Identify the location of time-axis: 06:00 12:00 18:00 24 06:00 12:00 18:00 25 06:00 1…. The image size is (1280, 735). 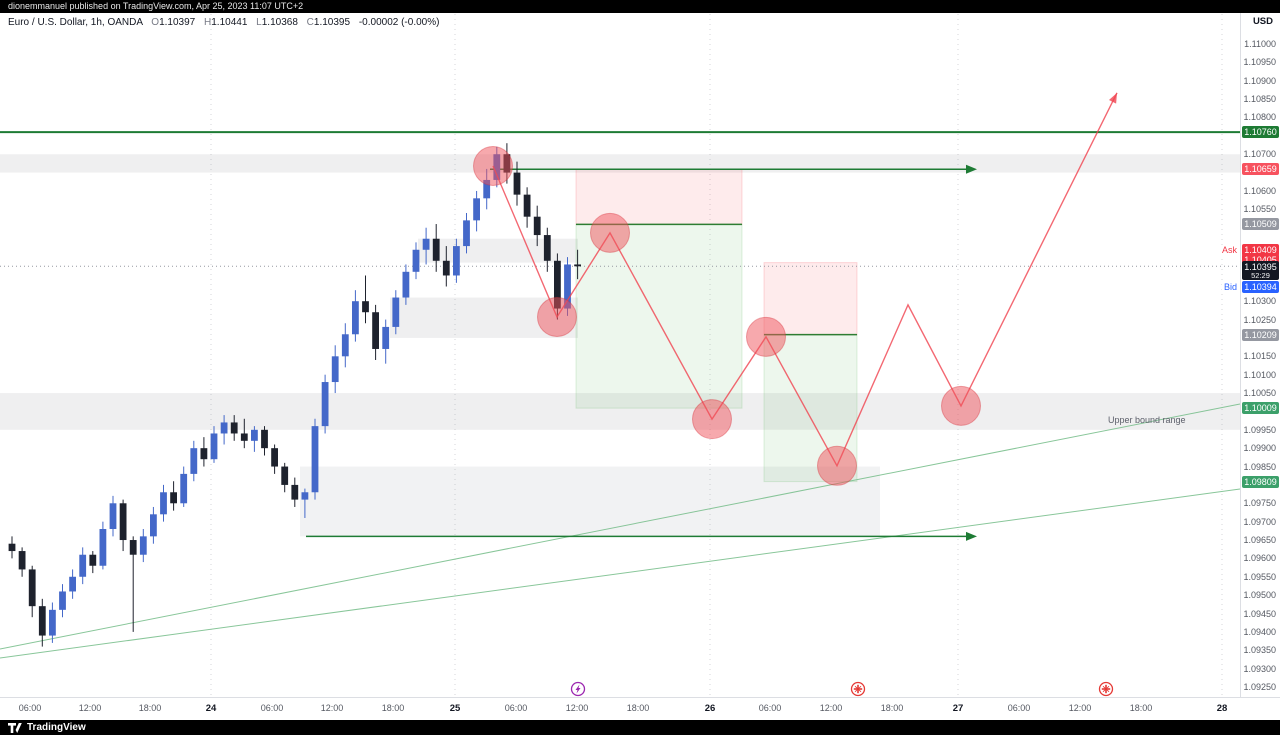
(640, 708).